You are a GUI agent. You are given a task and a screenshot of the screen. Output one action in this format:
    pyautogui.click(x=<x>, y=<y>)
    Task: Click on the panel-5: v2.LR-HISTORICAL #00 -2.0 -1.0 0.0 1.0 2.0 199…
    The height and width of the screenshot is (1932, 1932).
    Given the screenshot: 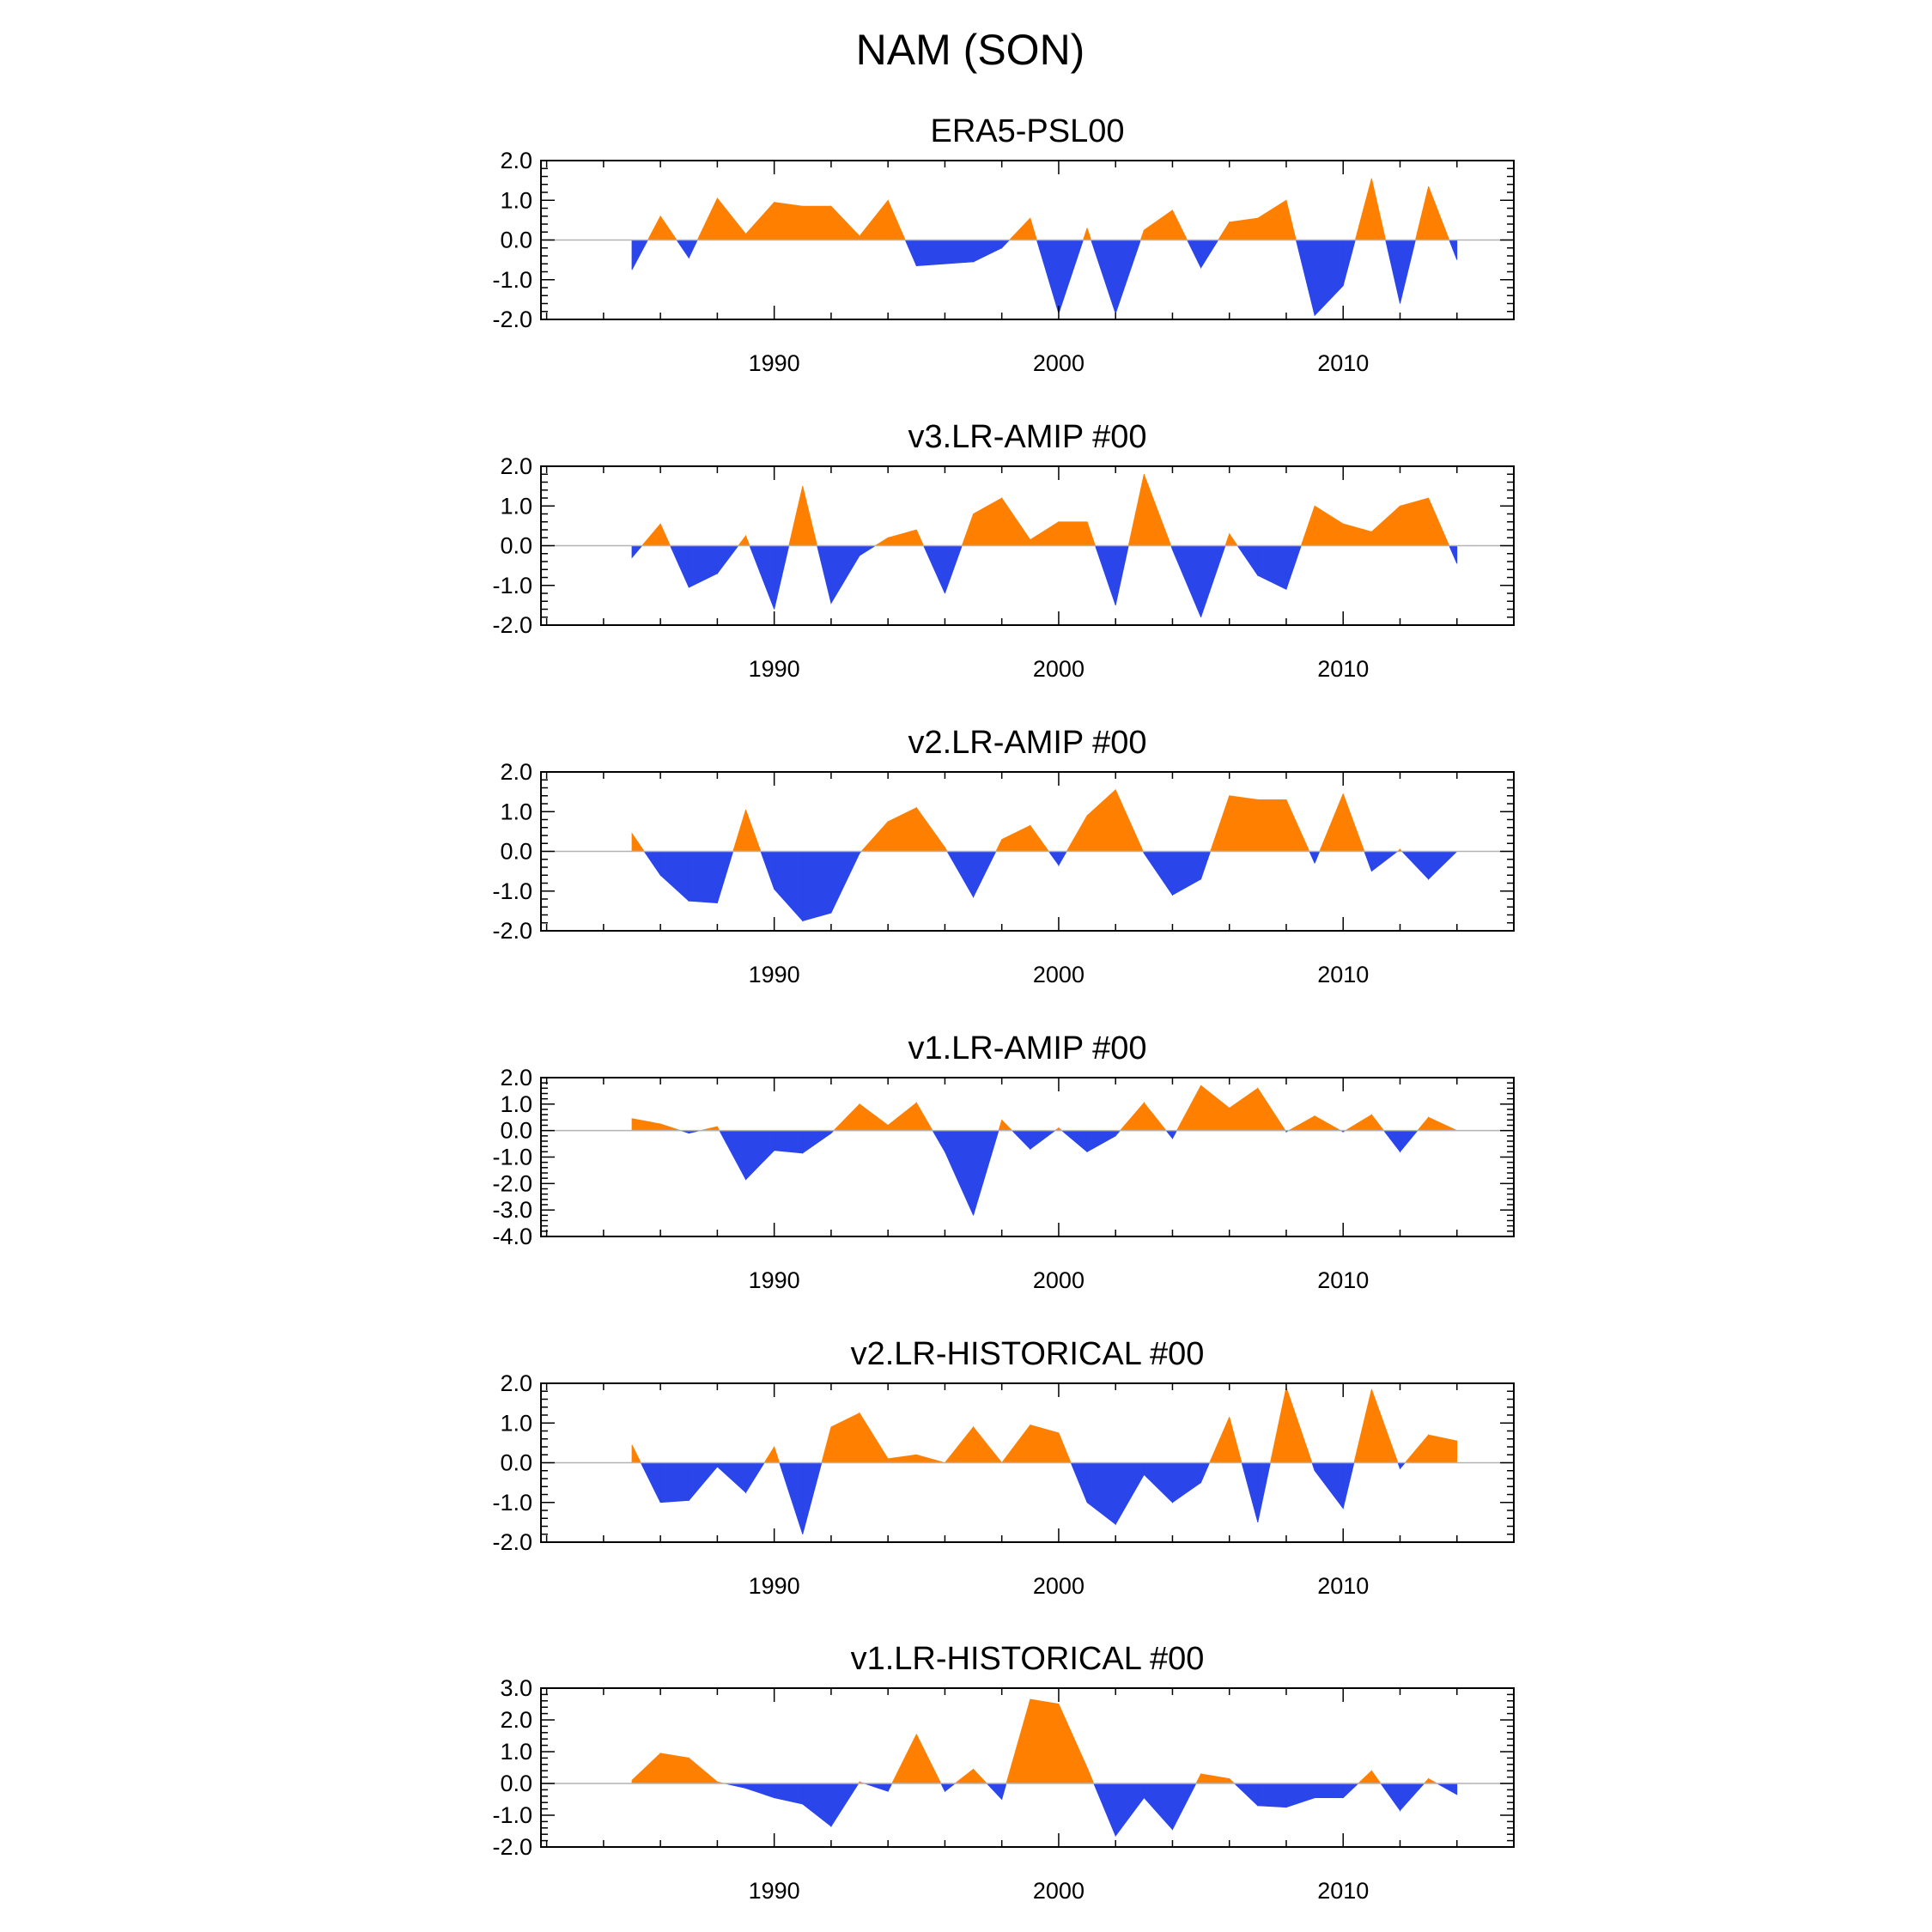 What is the action you would take?
    pyautogui.click(x=1003, y=1467)
    